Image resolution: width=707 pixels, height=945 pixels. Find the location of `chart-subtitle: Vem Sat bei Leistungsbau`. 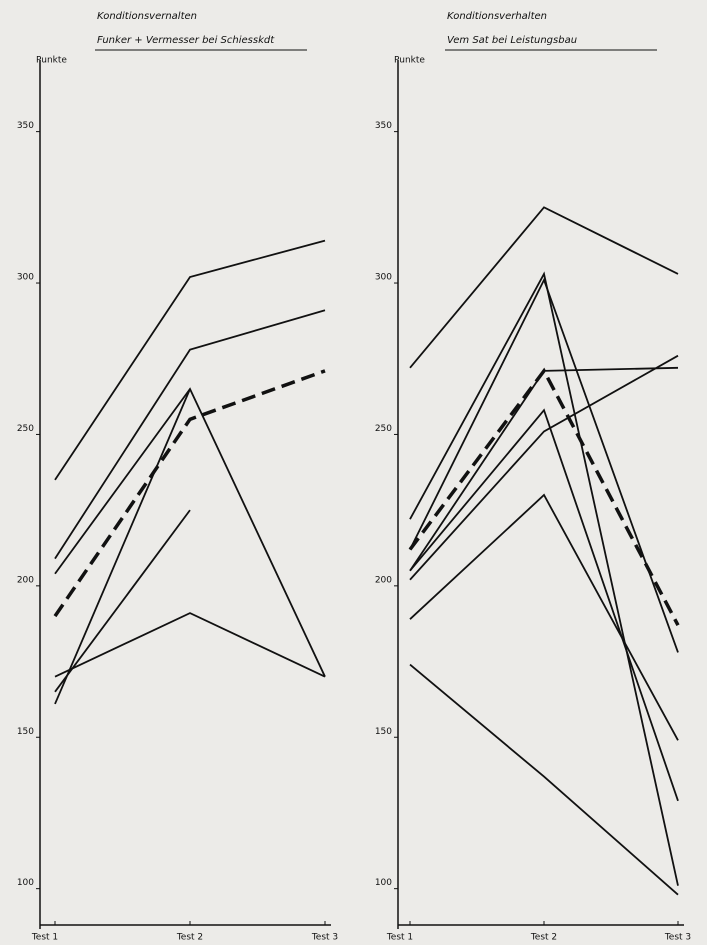

chart-subtitle: Vem Sat bei Leistungsbau is located at coordinates (512, 40).